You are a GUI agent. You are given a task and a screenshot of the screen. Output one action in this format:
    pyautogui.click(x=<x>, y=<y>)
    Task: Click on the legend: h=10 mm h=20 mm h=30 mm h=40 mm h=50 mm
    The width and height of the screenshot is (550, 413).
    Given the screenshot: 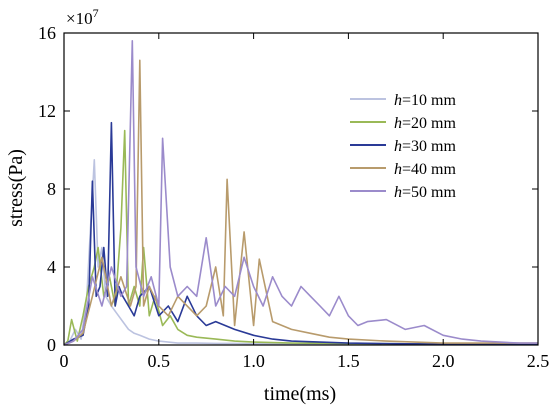 What is the action you would take?
    pyautogui.click(x=403, y=146)
    